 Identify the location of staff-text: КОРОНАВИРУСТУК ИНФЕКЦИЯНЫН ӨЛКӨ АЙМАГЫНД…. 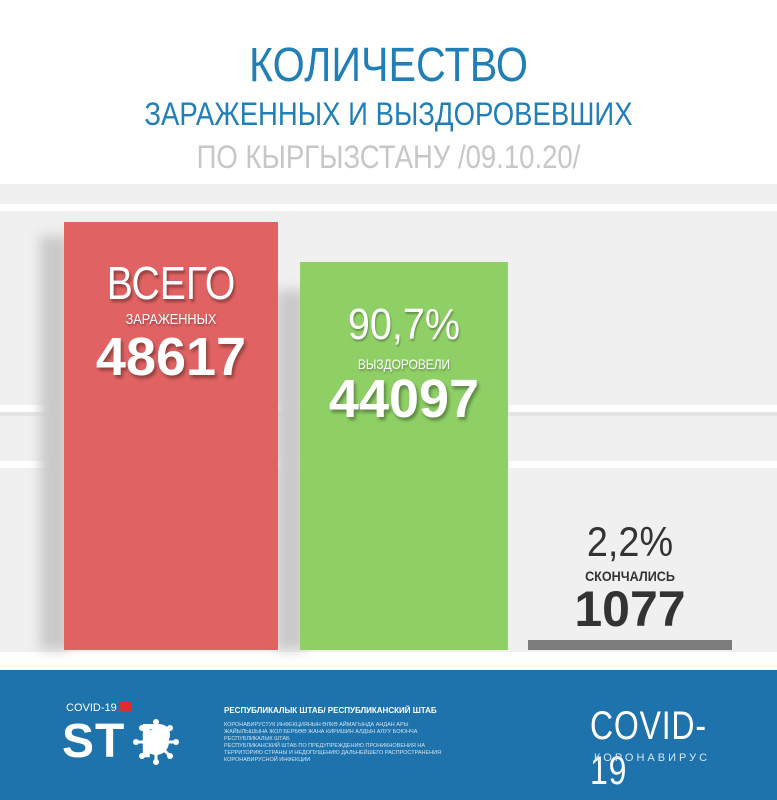
(336, 743).